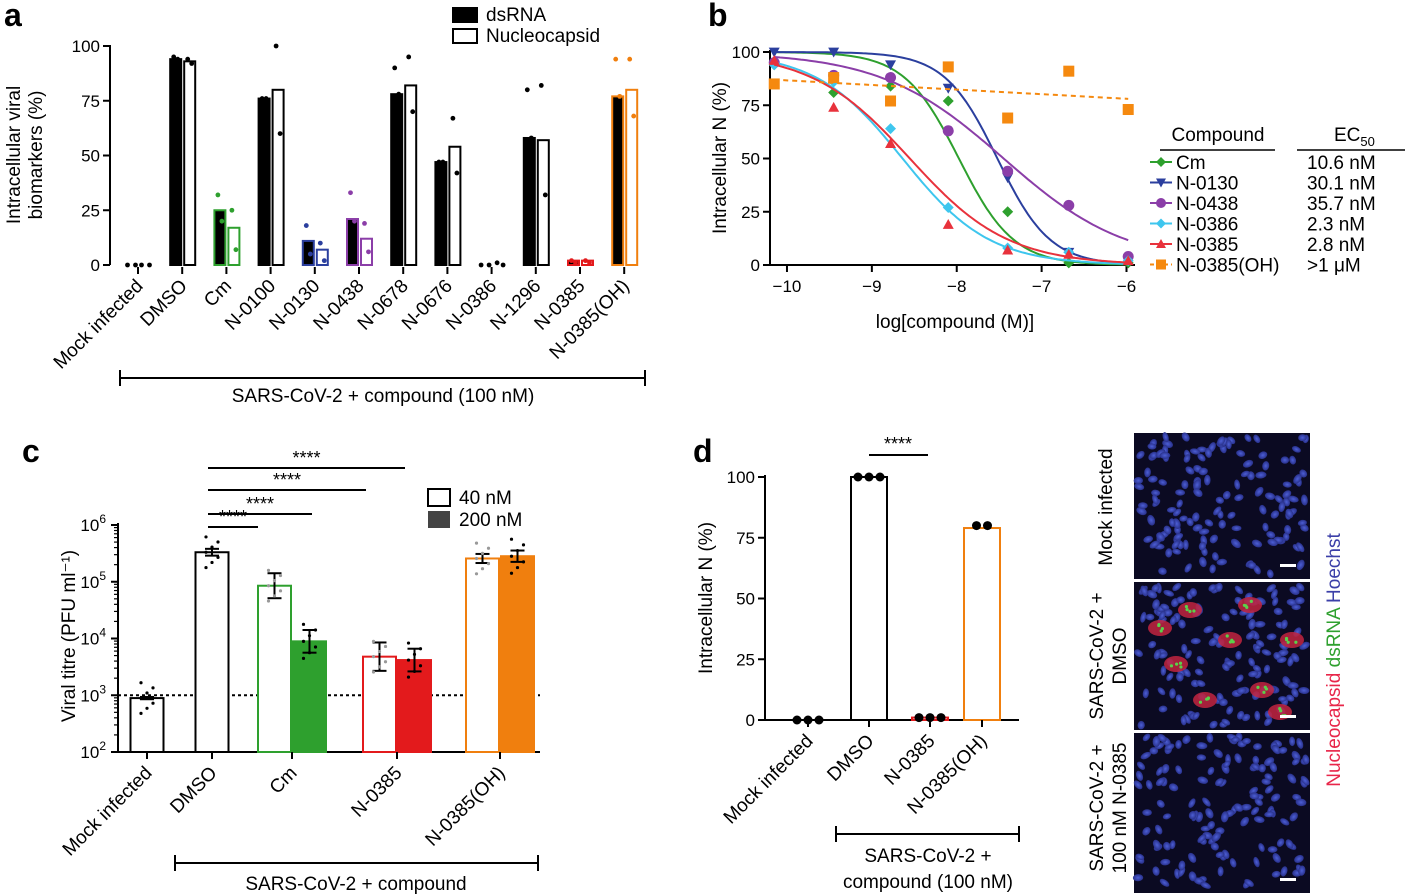 This screenshot has height=896, width=1405. What do you see at coordinates (1218, 135) in the screenshot?
I see `legend-header-compound: Compound` at bounding box center [1218, 135].